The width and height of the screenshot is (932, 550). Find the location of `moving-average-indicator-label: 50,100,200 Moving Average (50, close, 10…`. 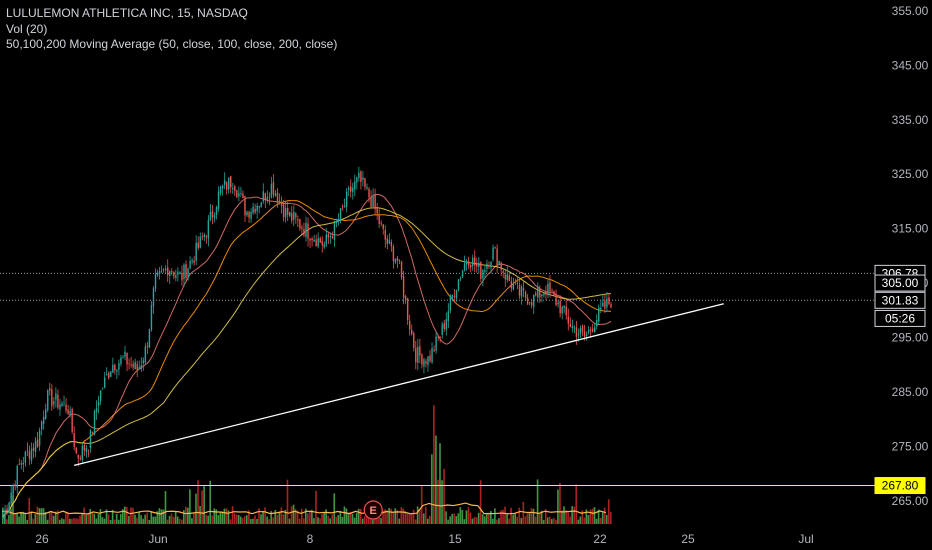

moving-average-indicator-label: 50,100,200 Moving Average (50, close, 10… is located at coordinates (172, 44).